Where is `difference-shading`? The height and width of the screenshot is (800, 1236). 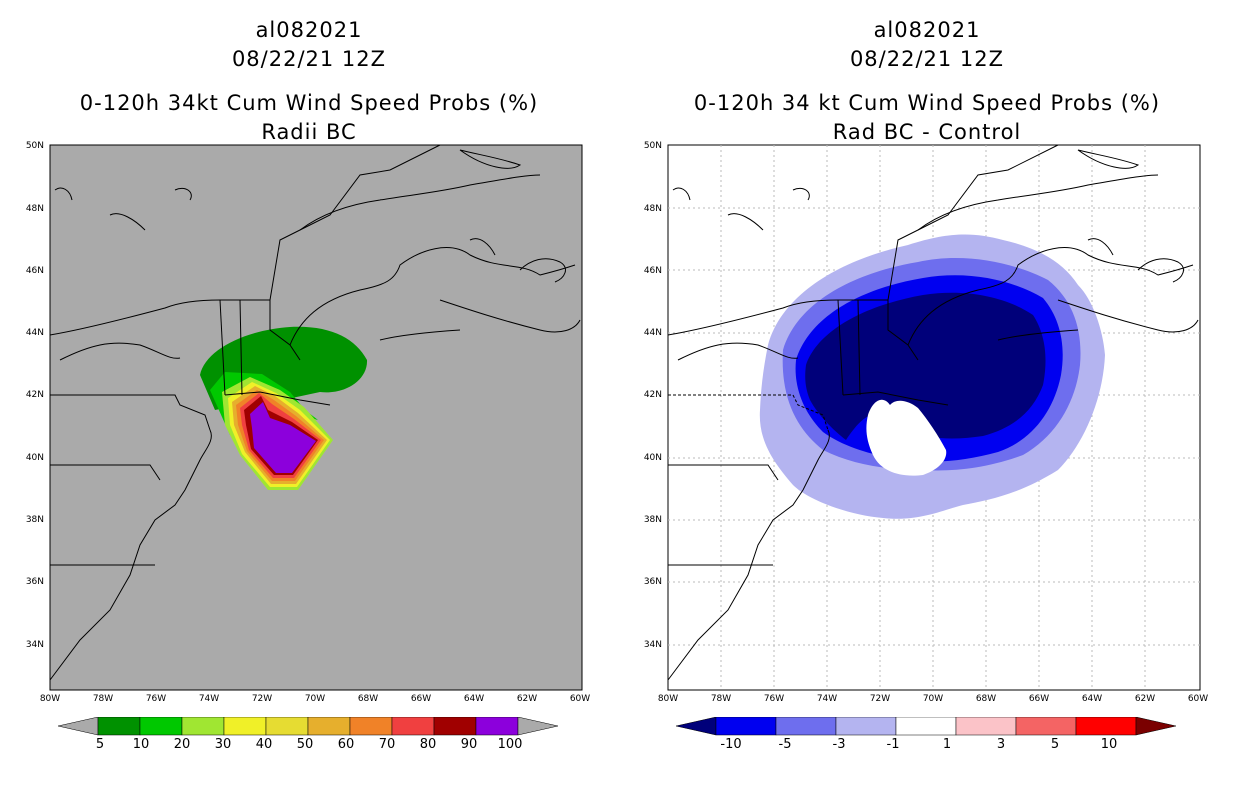 difference-shading is located at coordinates (932, 376).